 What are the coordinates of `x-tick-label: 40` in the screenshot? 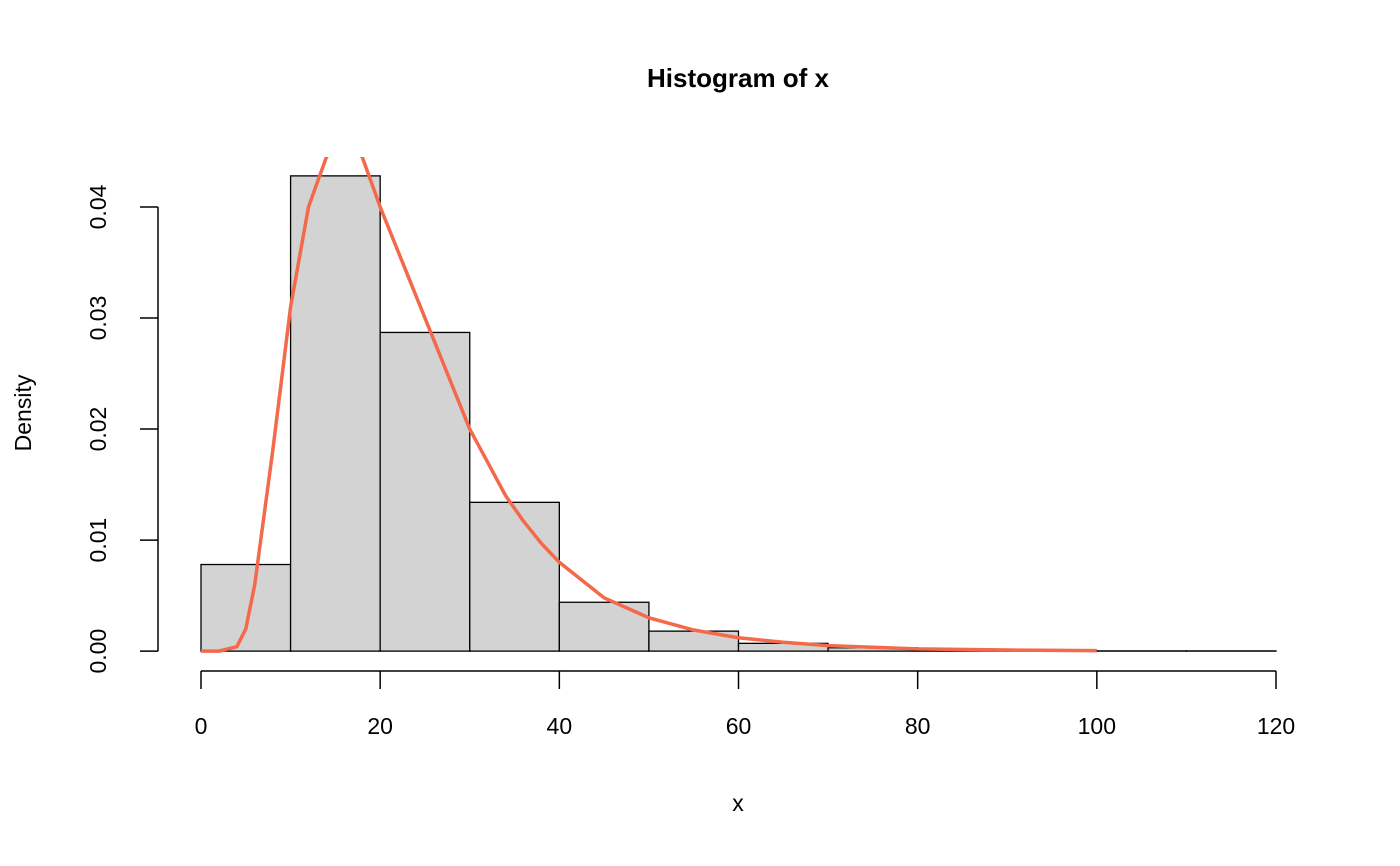 It's located at (560, 726).